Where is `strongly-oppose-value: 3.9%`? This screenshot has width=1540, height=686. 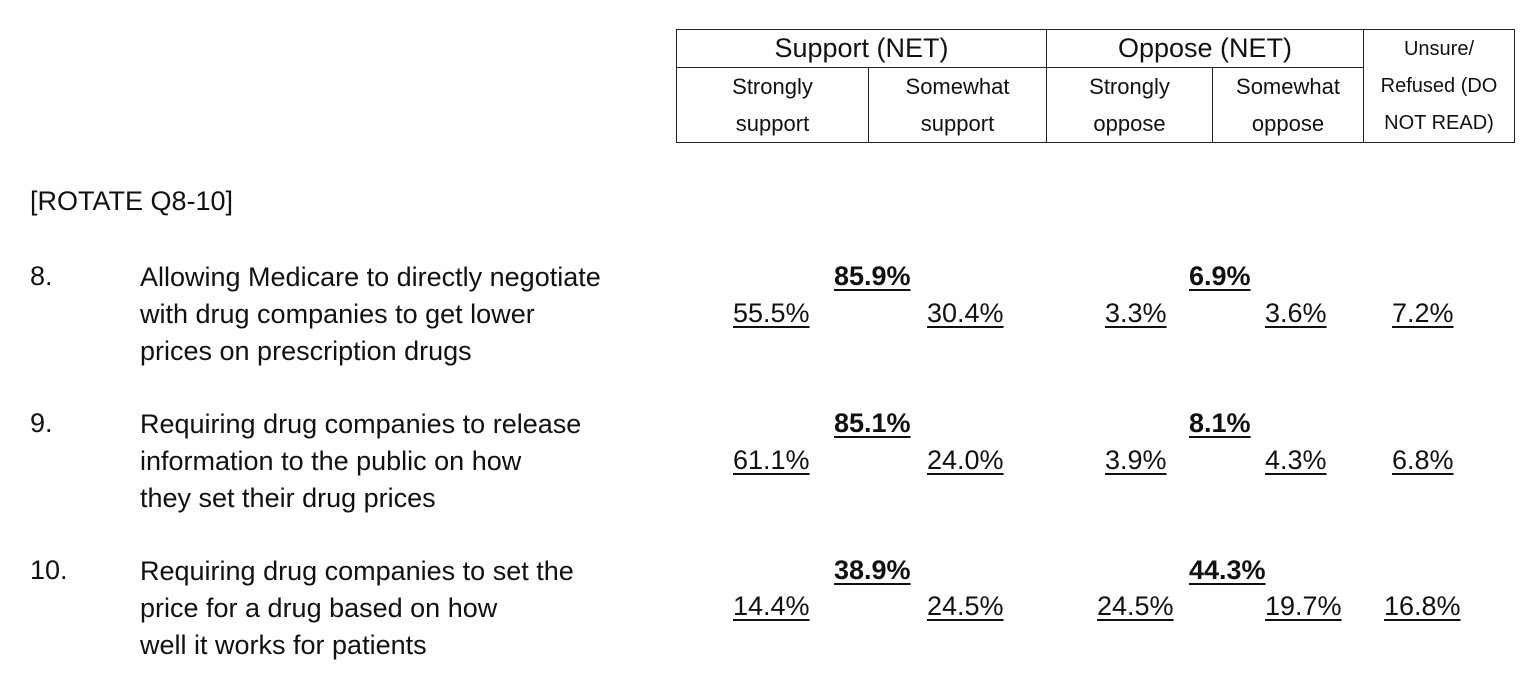
strongly-oppose-value: 3.9% is located at coordinates (1136, 460).